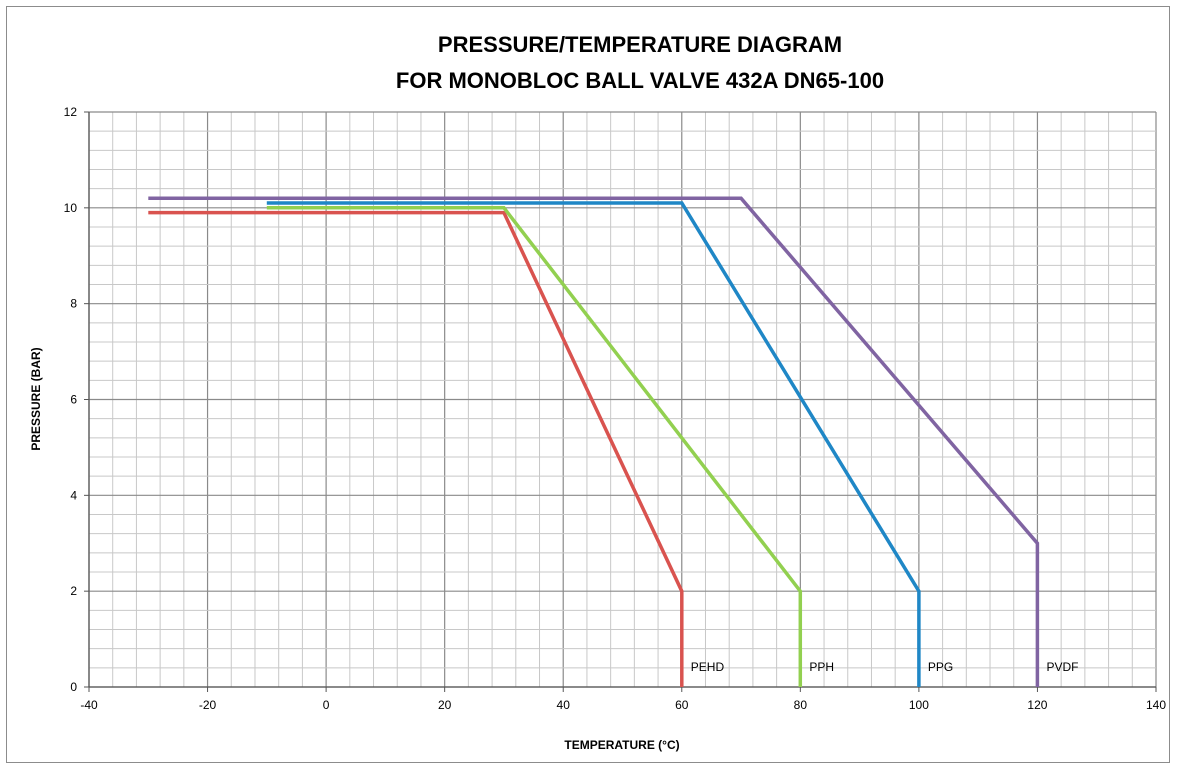 Image resolution: width=1178 pixels, height=769 pixels. Describe the element at coordinates (940, 667) in the screenshot. I see `series-label-ppg: PPG` at that location.